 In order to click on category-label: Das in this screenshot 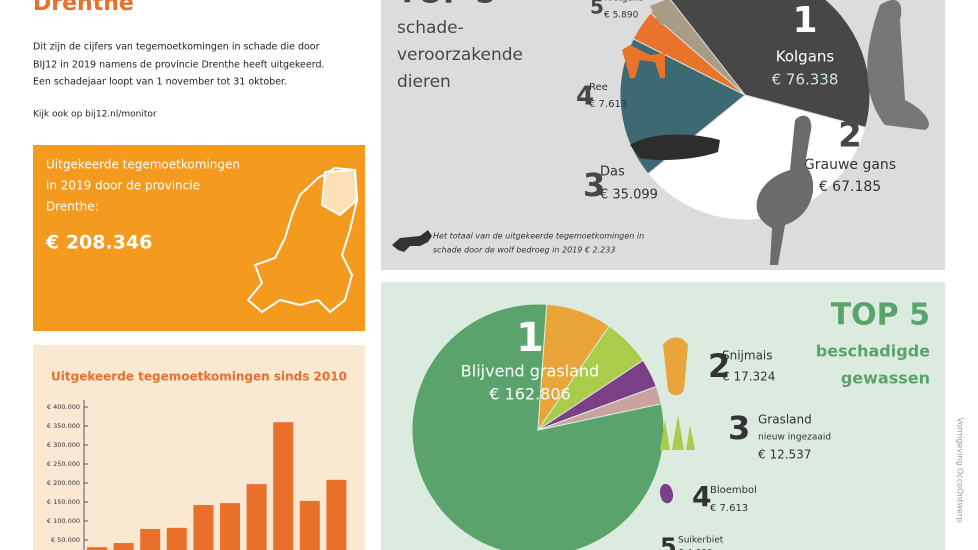, I will do `click(612, 172)`.